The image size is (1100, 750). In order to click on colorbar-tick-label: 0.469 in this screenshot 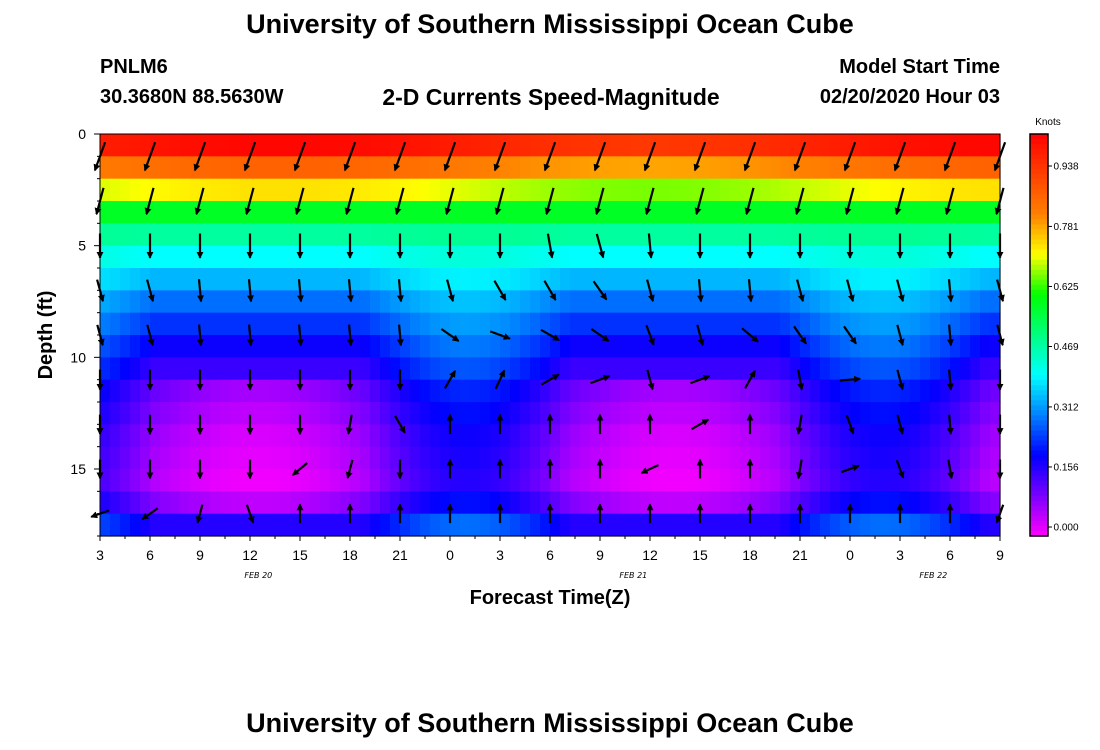, I will do `click(1065, 347)`.